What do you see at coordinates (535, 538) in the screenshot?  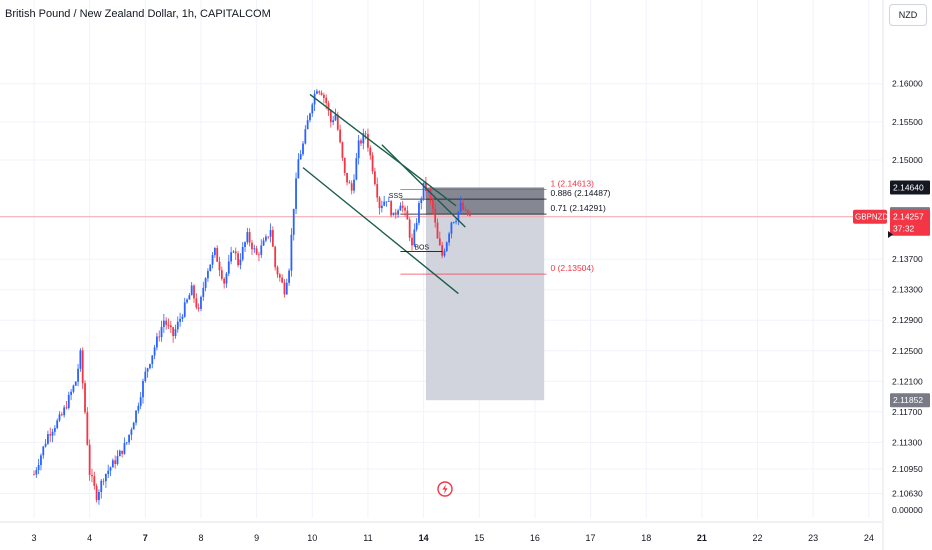 I see `x-tick-label: 16` at bounding box center [535, 538].